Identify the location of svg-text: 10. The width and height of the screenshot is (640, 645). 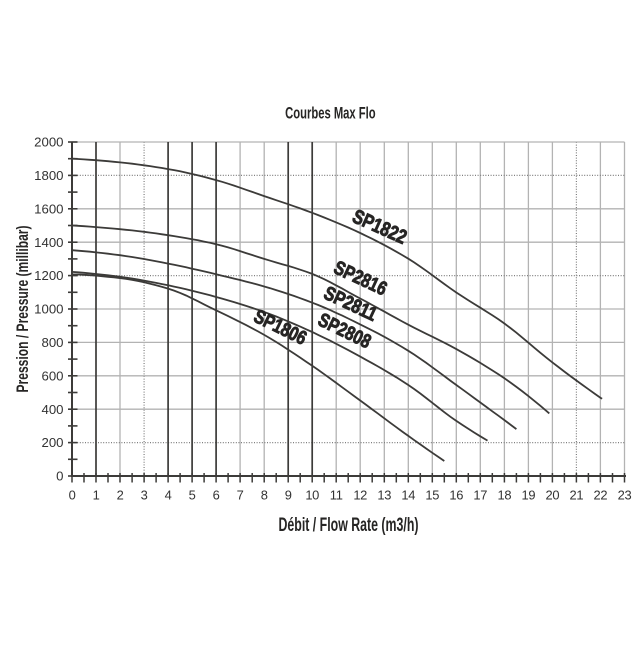
(312, 495).